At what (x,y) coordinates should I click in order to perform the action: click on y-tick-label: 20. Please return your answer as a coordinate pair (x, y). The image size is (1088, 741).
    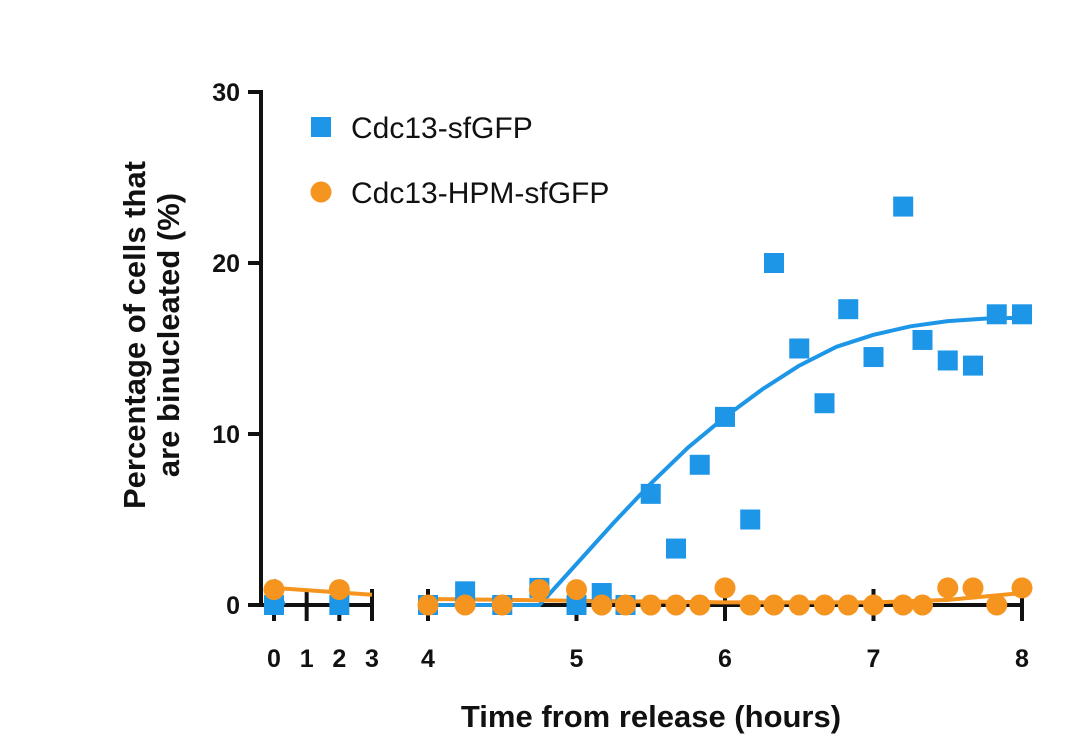
    Looking at the image, I should click on (226, 264).